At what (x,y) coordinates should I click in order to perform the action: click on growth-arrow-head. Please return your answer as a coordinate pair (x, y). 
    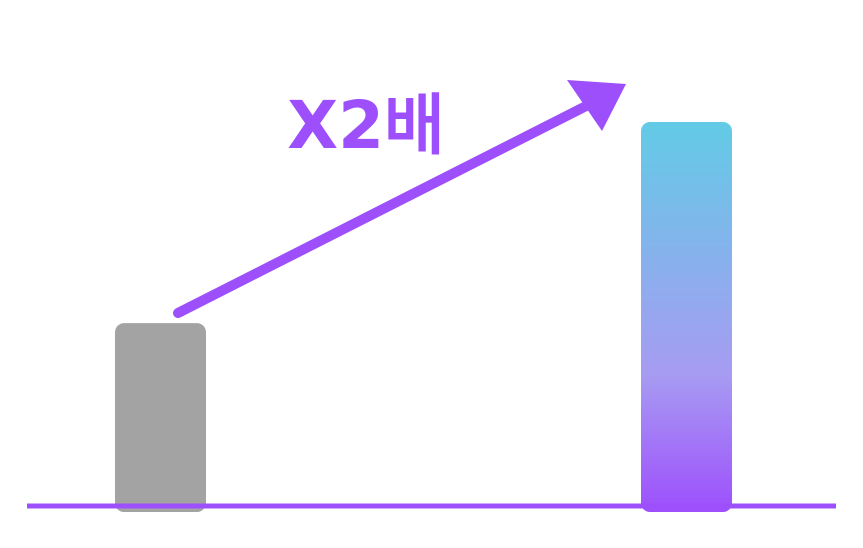
    Looking at the image, I should click on (596, 105).